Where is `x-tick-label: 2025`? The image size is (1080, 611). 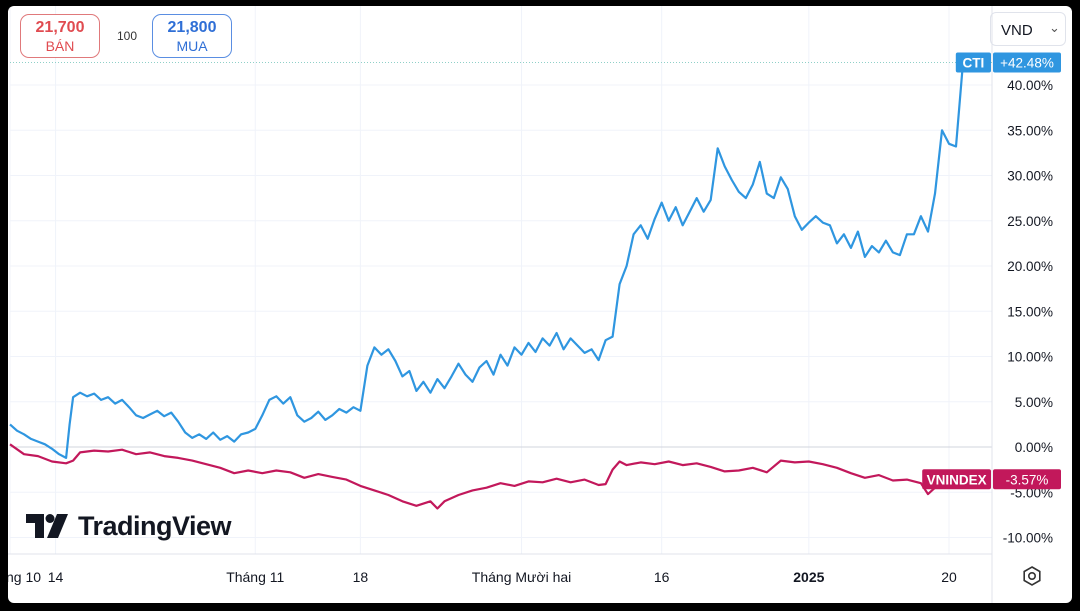
x-tick-label: 2025 is located at coordinates (808, 577).